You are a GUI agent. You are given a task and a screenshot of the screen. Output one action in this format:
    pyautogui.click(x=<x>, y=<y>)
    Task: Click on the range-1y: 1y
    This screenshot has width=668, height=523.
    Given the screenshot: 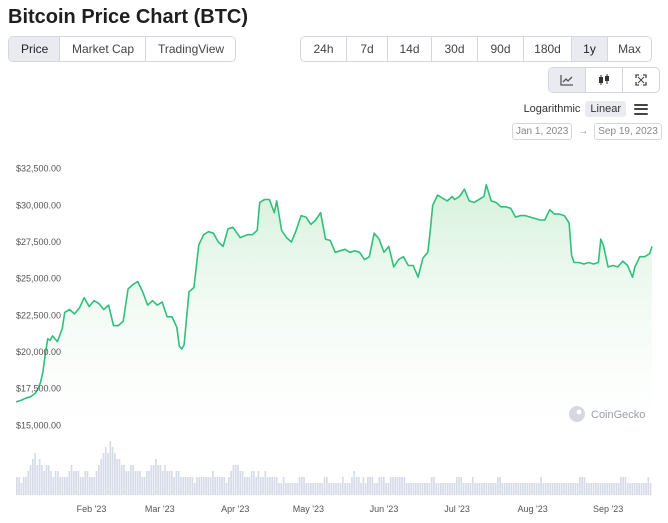 What is the action you would take?
    pyautogui.click(x=590, y=49)
    